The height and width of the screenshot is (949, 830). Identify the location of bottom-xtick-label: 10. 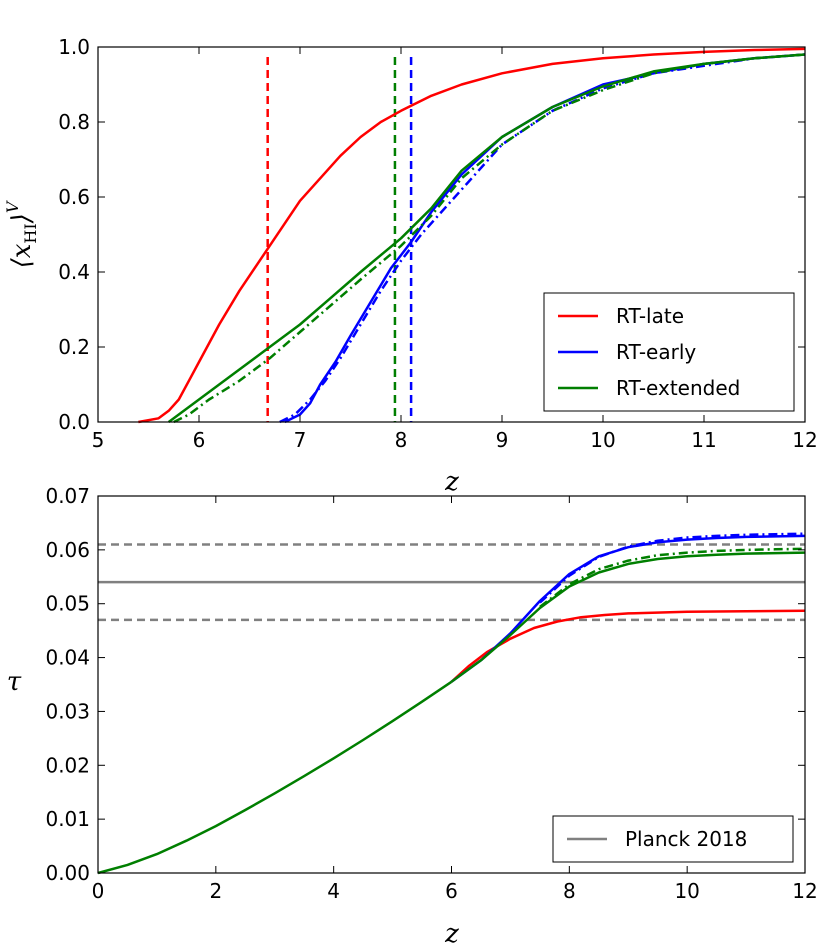
(686, 891).